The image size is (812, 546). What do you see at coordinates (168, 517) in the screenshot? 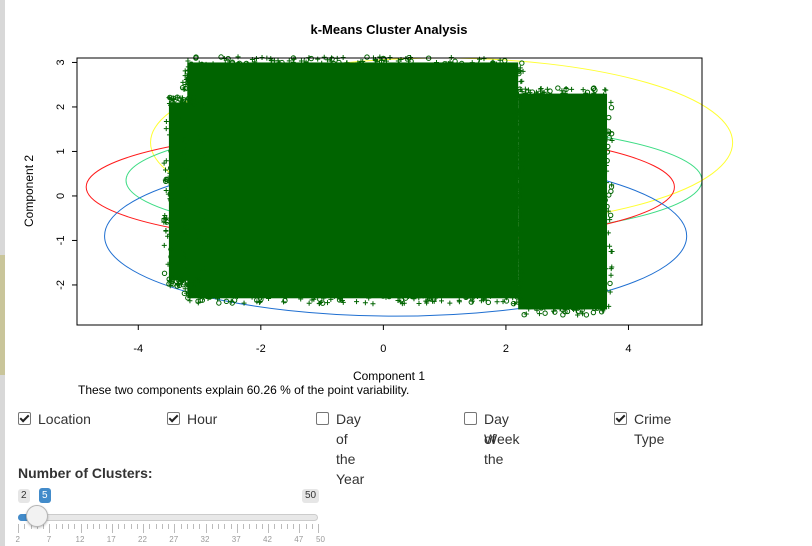
I see `slider-track` at bounding box center [168, 517].